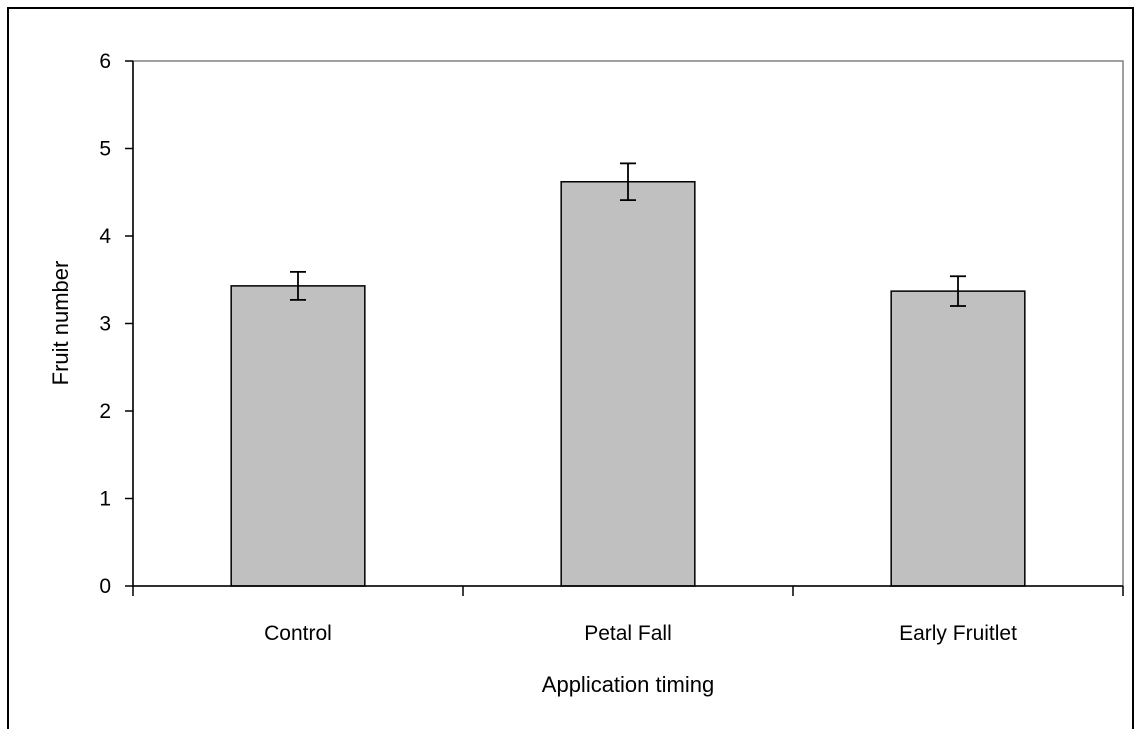  What do you see at coordinates (116, 324) in the screenshot?
I see `y-ticks-layer: 0 1 2 3 4 5 6` at bounding box center [116, 324].